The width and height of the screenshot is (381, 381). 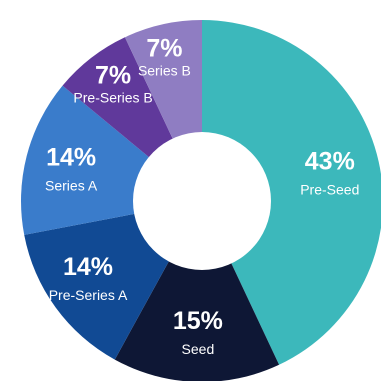 I want to click on percent-label-series-b: 7%, so click(x=164, y=49).